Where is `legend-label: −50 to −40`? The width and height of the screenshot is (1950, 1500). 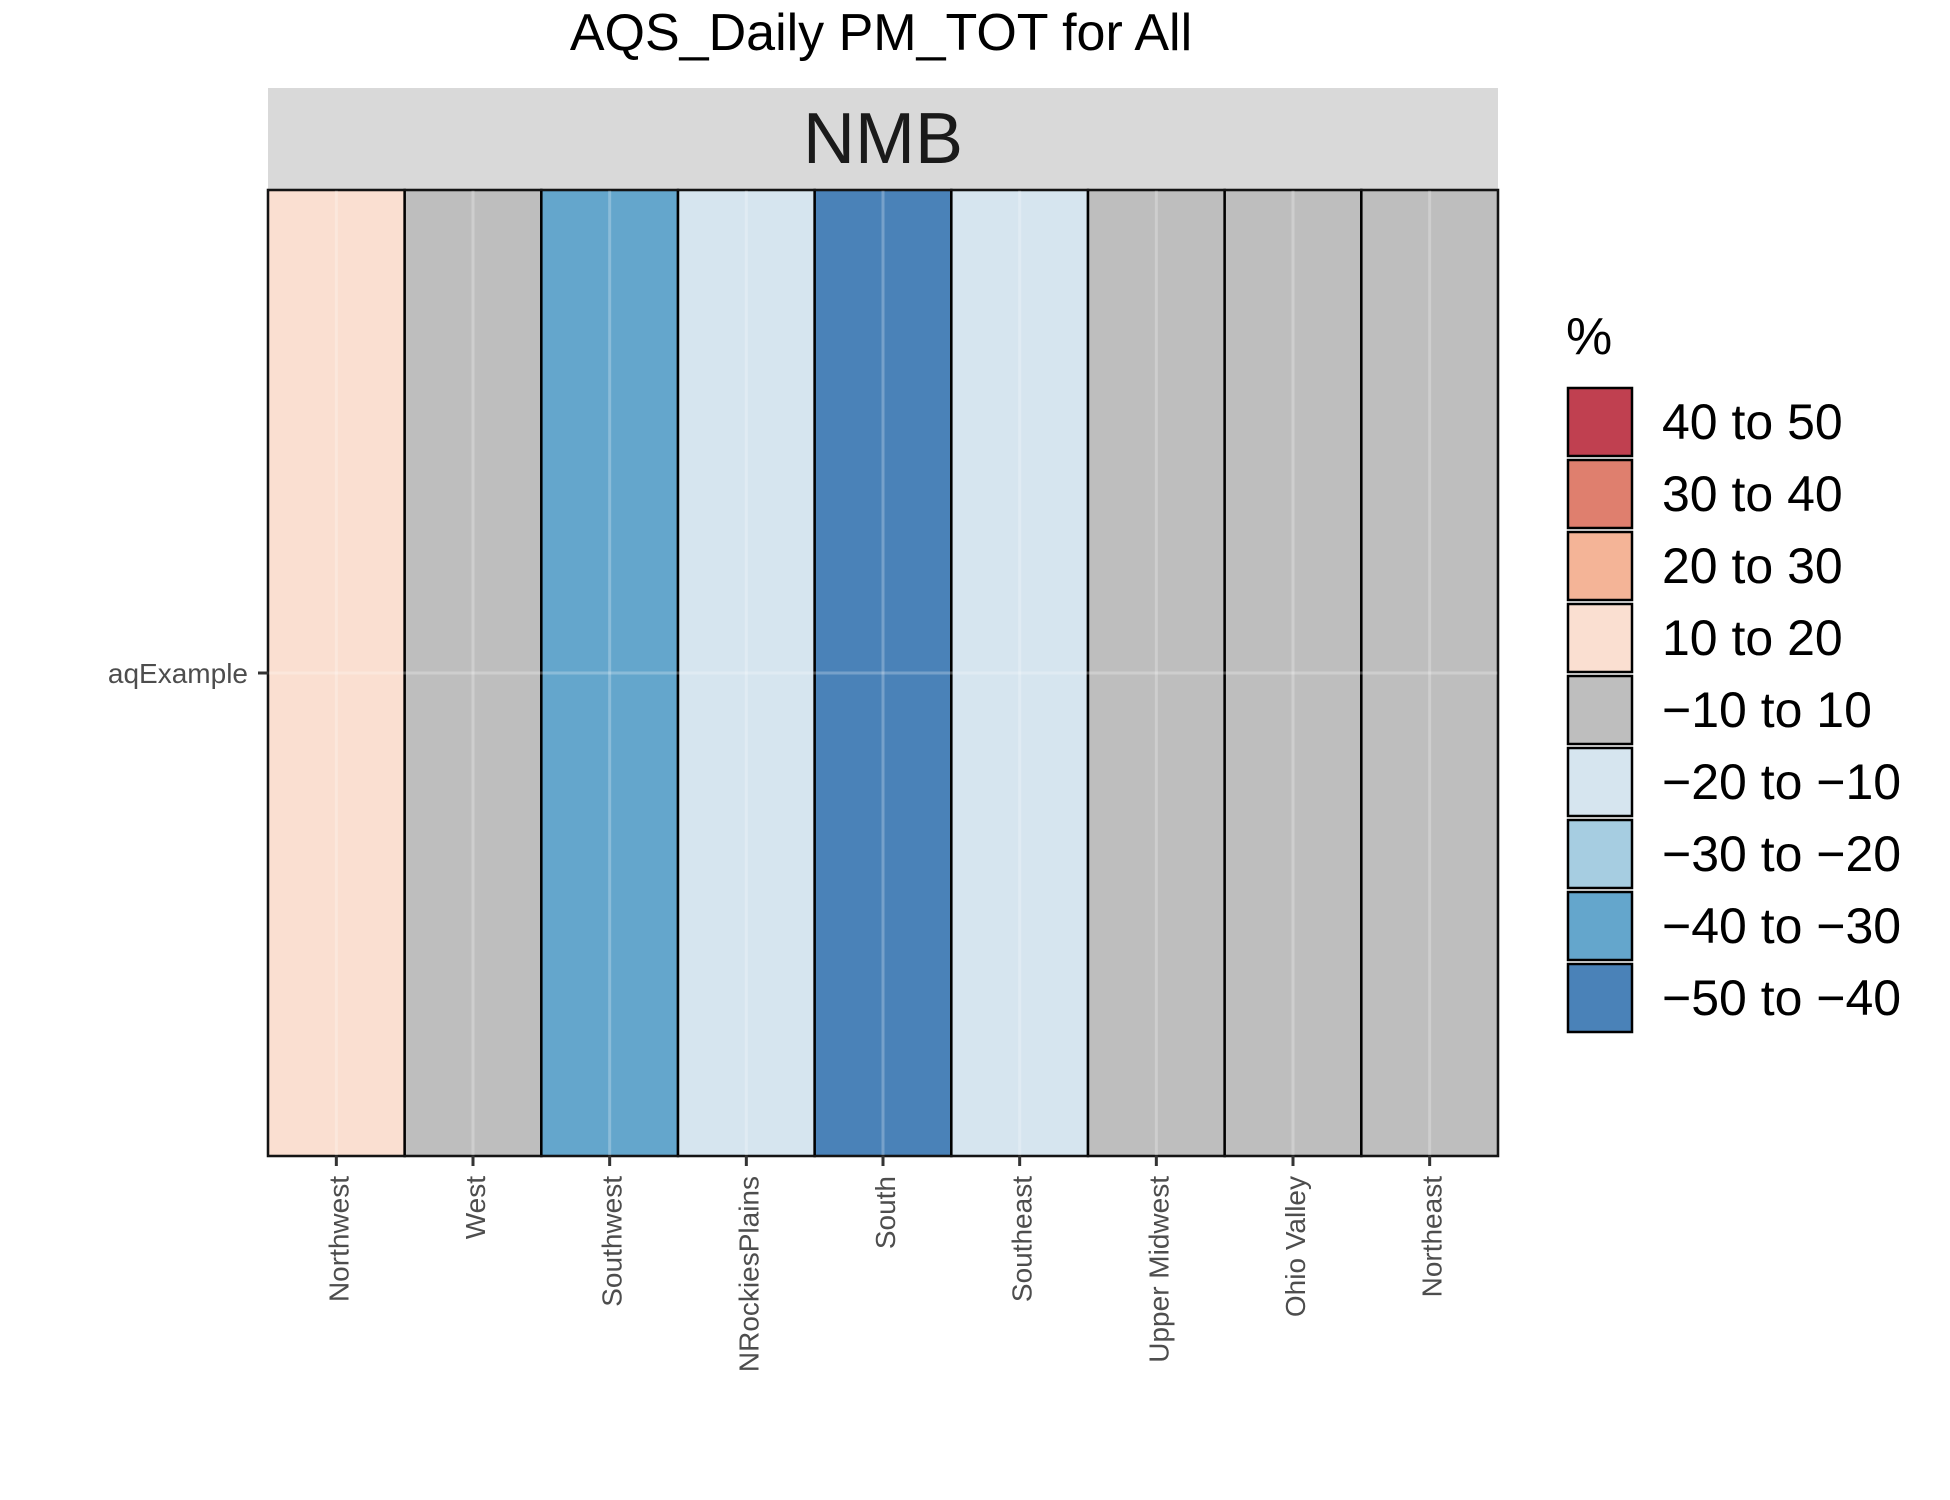
legend-label: −50 to −40 is located at coordinates (1781, 998).